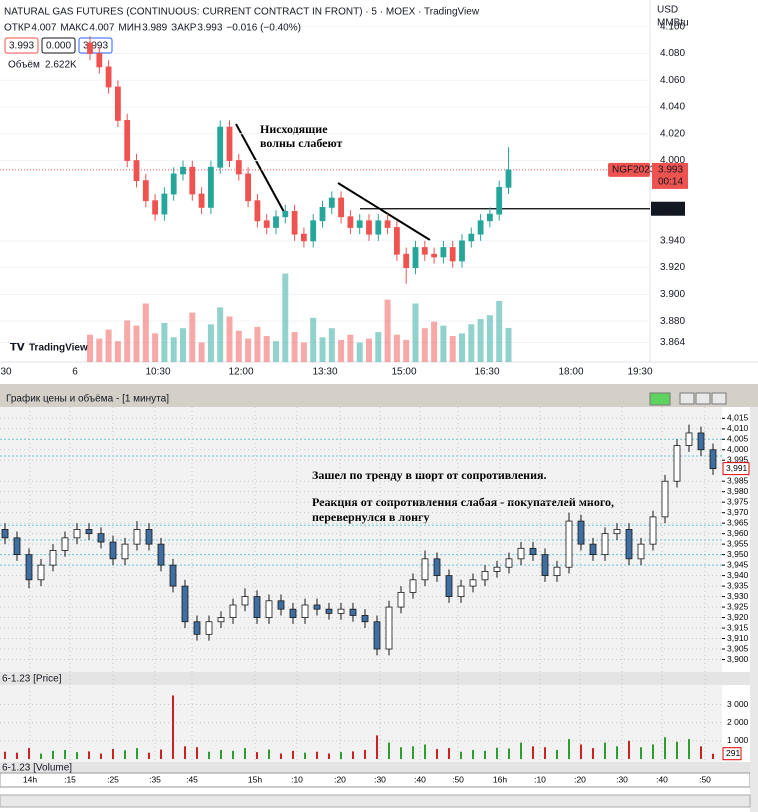  I want to click on v-scrollbar, so click(754, 609).